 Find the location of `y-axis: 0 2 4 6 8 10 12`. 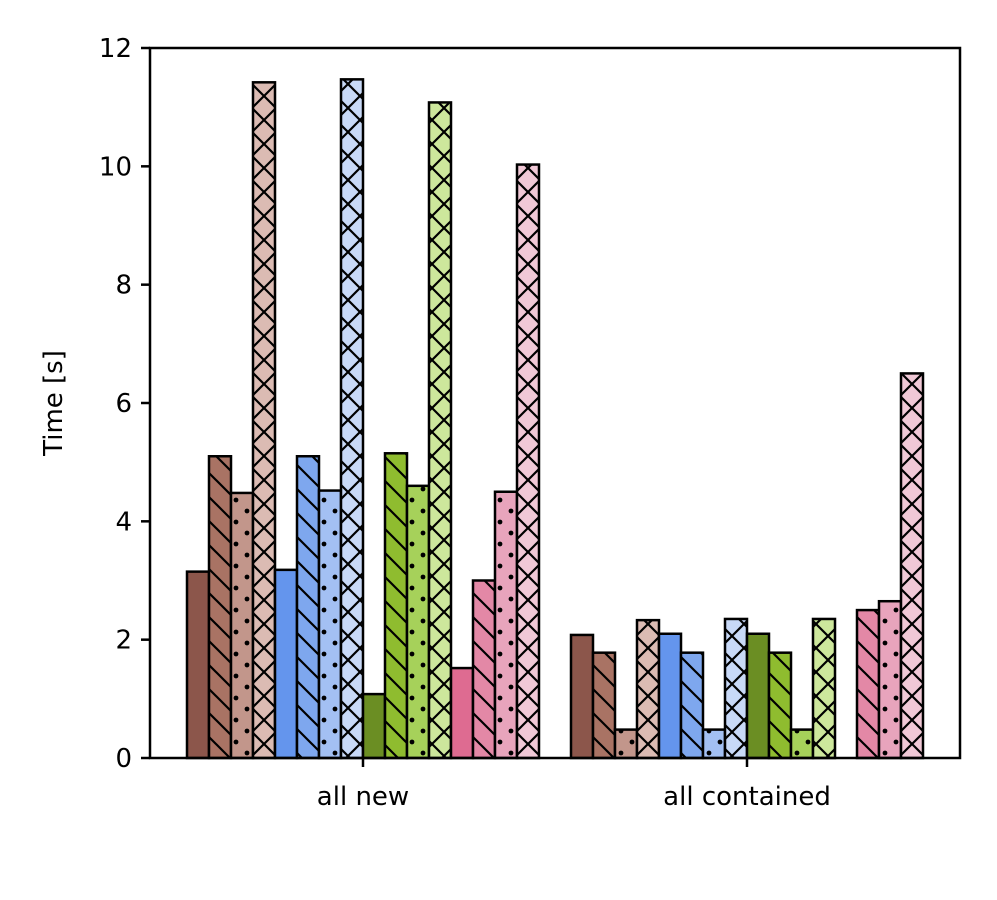

y-axis: 0 2 4 6 8 10 12 is located at coordinates (124, 404).